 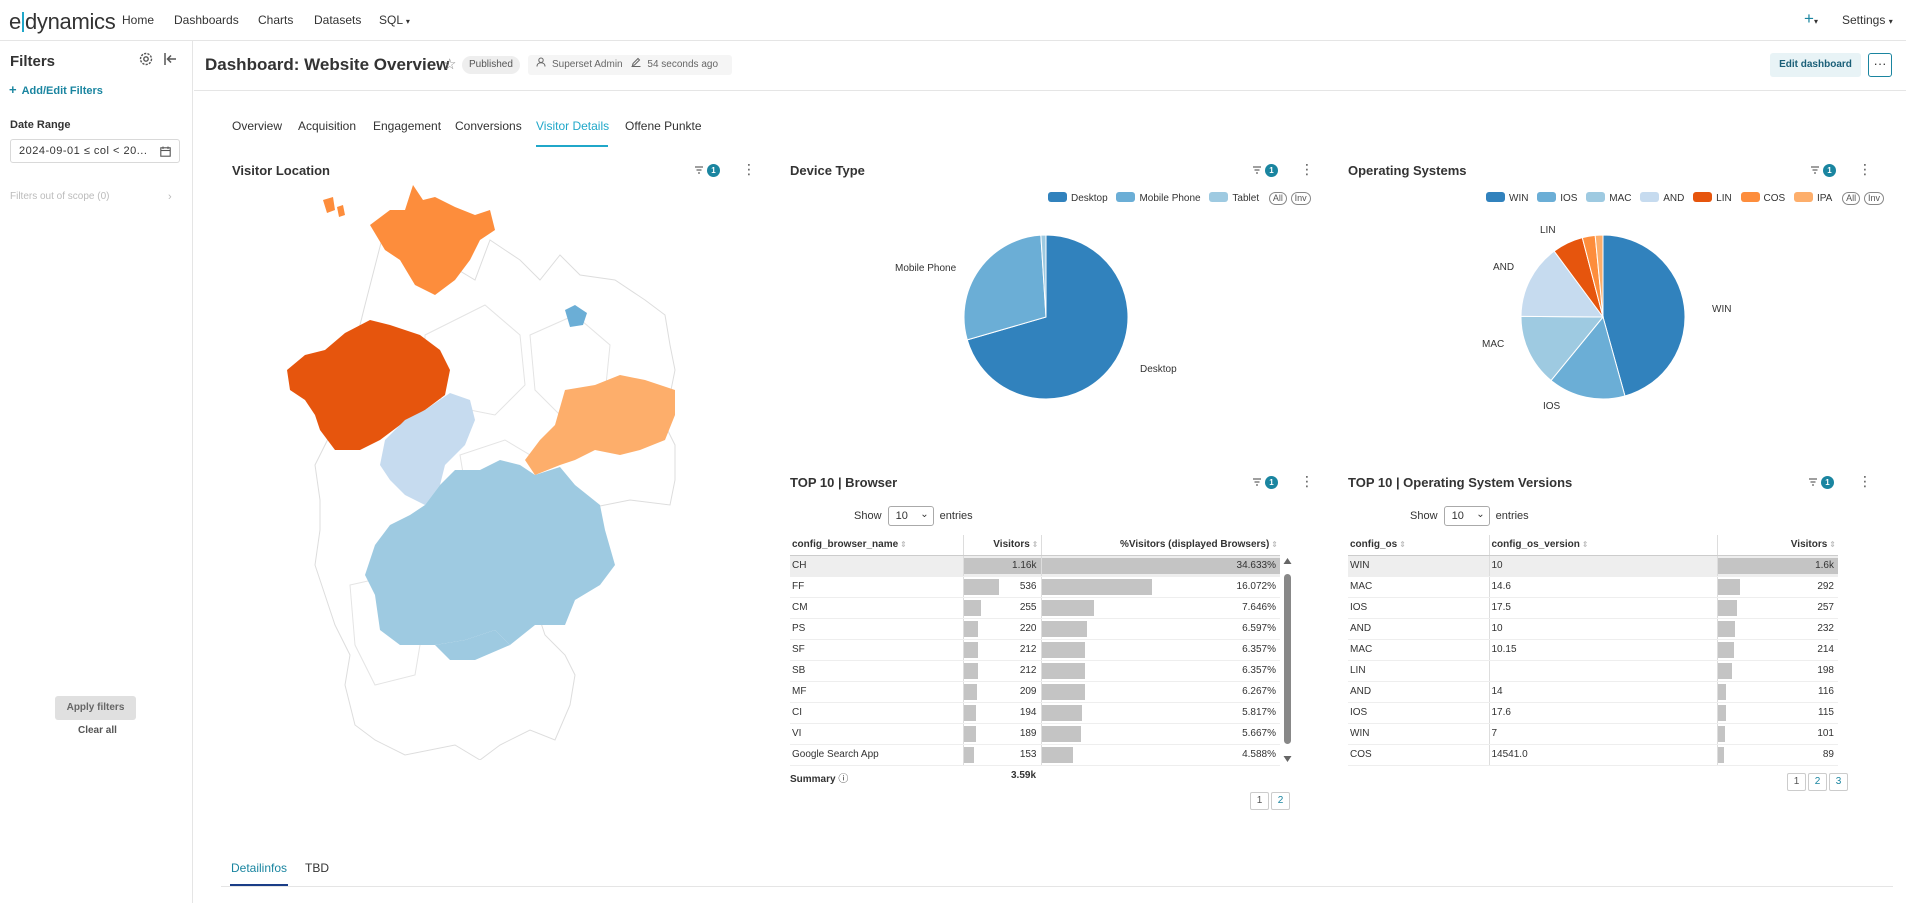 What do you see at coordinates (97, 730) in the screenshot?
I see `clear-all-button: Clear all` at bounding box center [97, 730].